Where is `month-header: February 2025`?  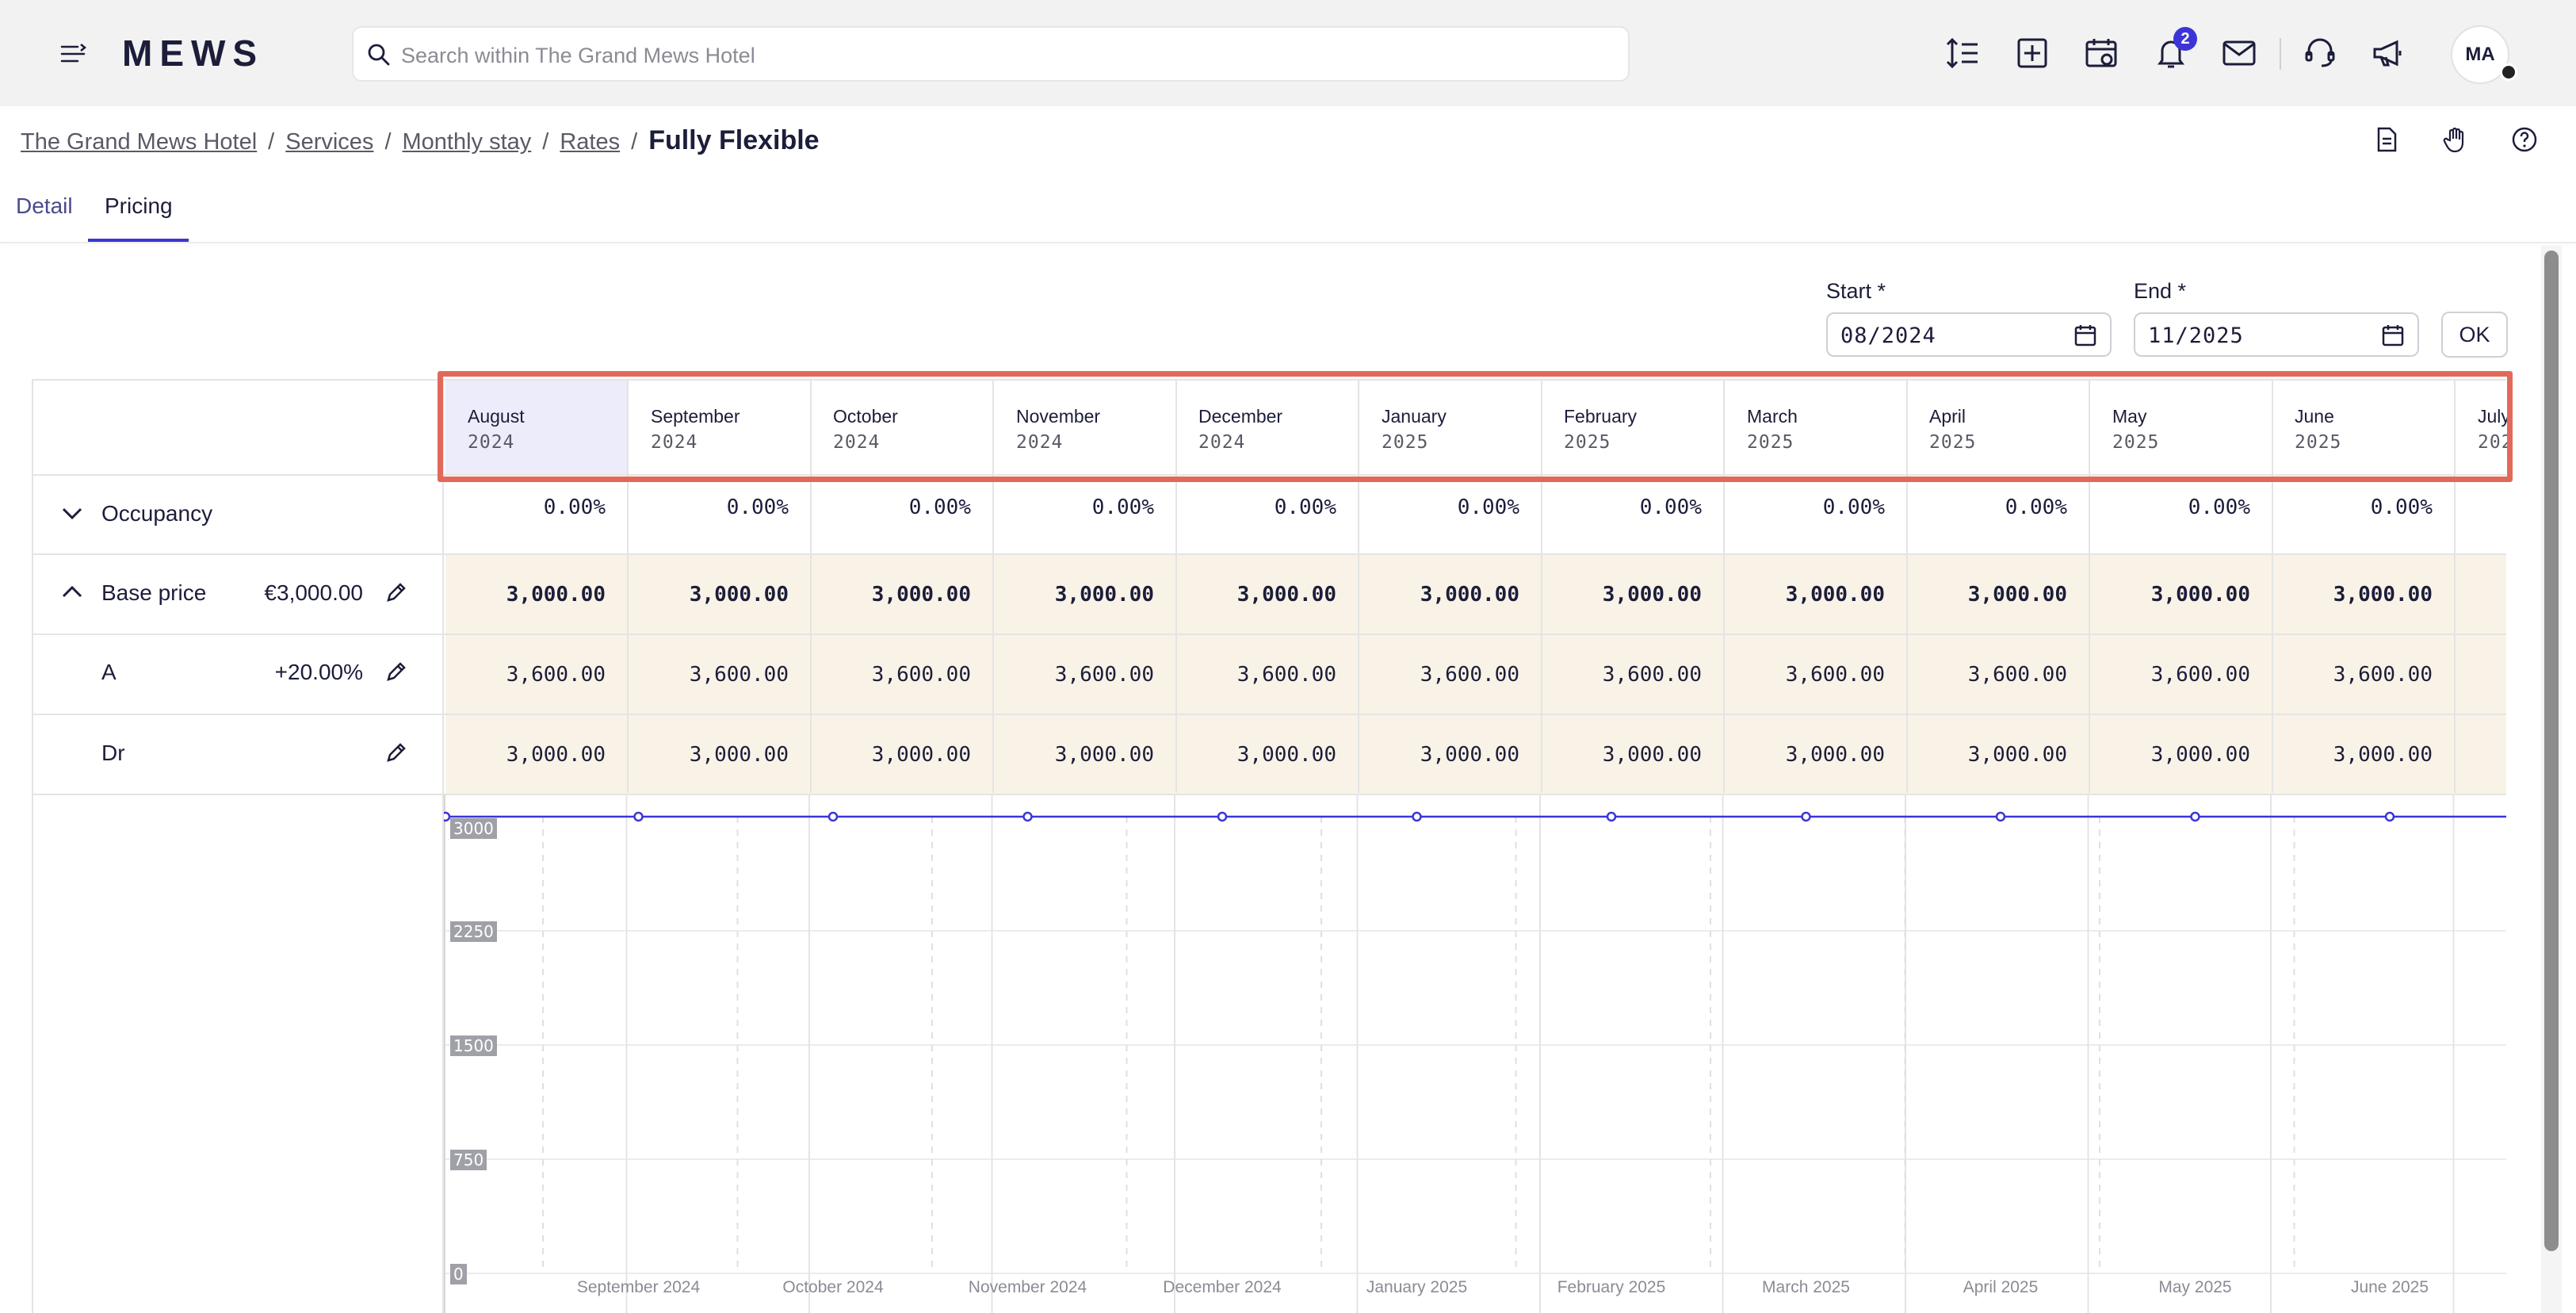
month-header: February 2025 is located at coordinates (1633, 428).